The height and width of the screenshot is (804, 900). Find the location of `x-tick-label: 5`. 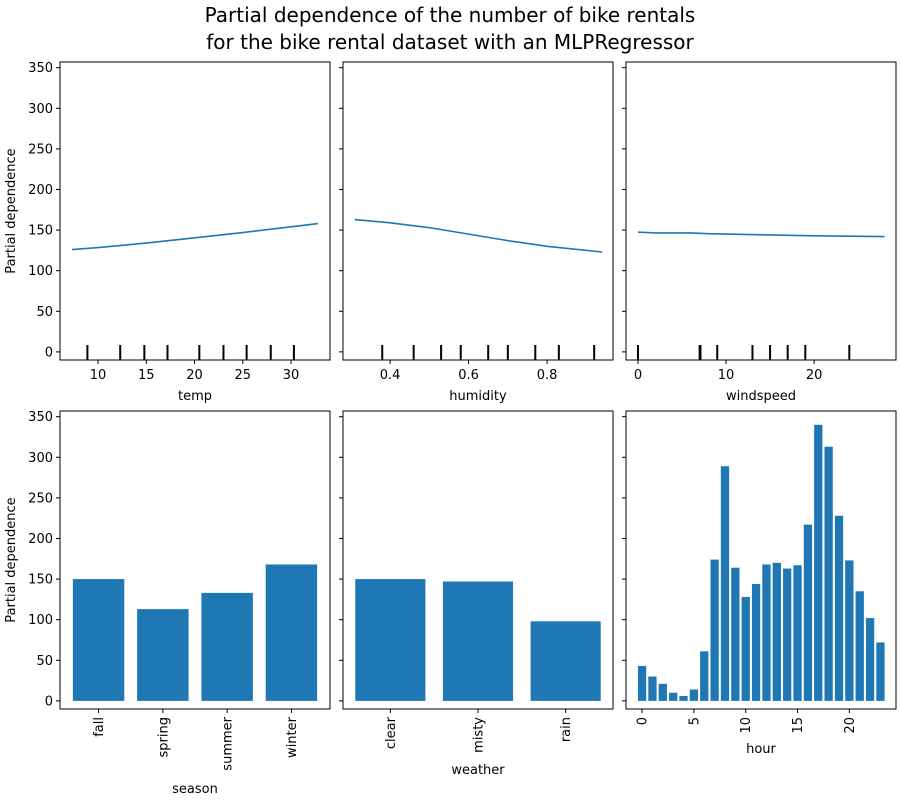

x-tick-label: 5 is located at coordinates (694, 721).